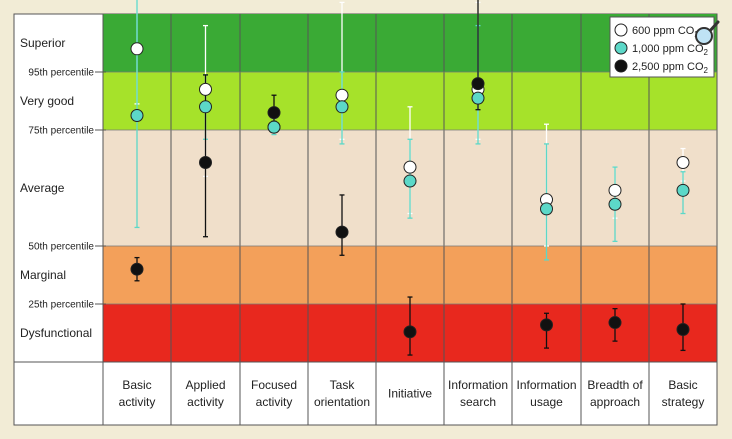 This screenshot has width=732, height=439. Describe the element at coordinates (137, 402) in the screenshot. I see `category-label-0-1: activity` at that location.